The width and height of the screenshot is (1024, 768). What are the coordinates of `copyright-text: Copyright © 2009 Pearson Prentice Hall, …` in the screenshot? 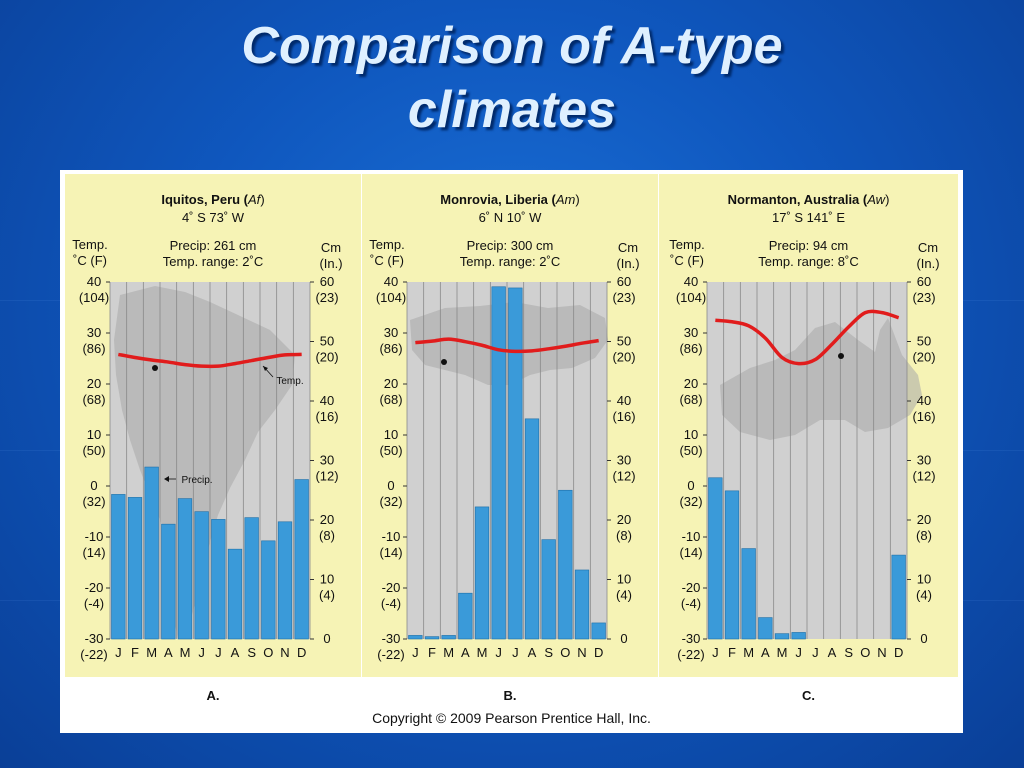 It's located at (511, 718).